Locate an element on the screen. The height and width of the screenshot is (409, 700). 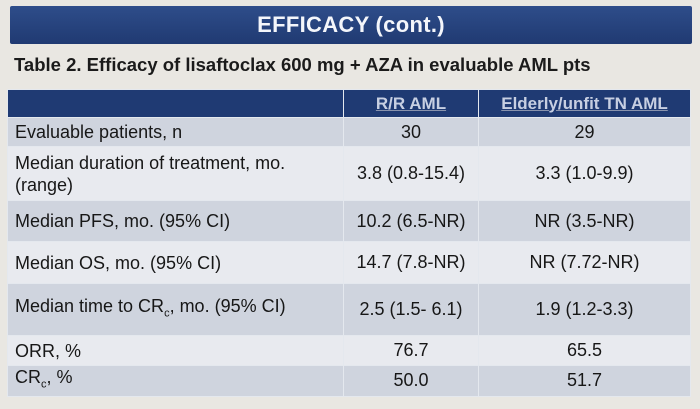
row-label: Median OS, mo. (95% CI) is located at coordinates (175, 262).